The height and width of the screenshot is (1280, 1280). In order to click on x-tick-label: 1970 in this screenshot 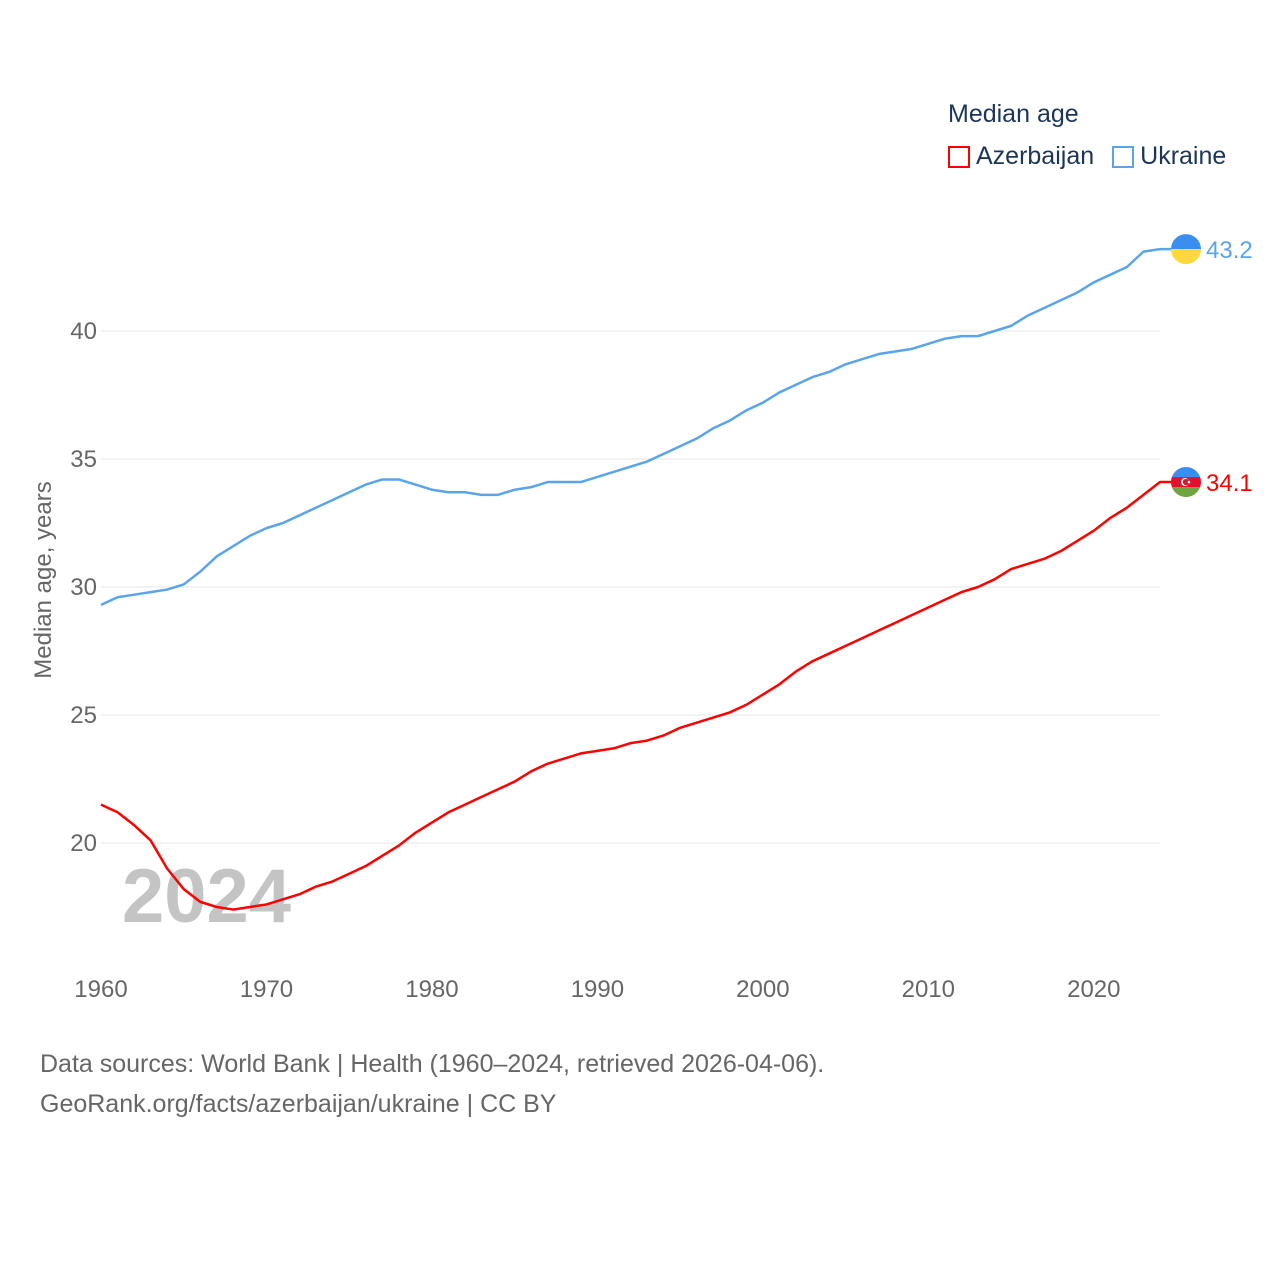, I will do `click(266, 989)`.